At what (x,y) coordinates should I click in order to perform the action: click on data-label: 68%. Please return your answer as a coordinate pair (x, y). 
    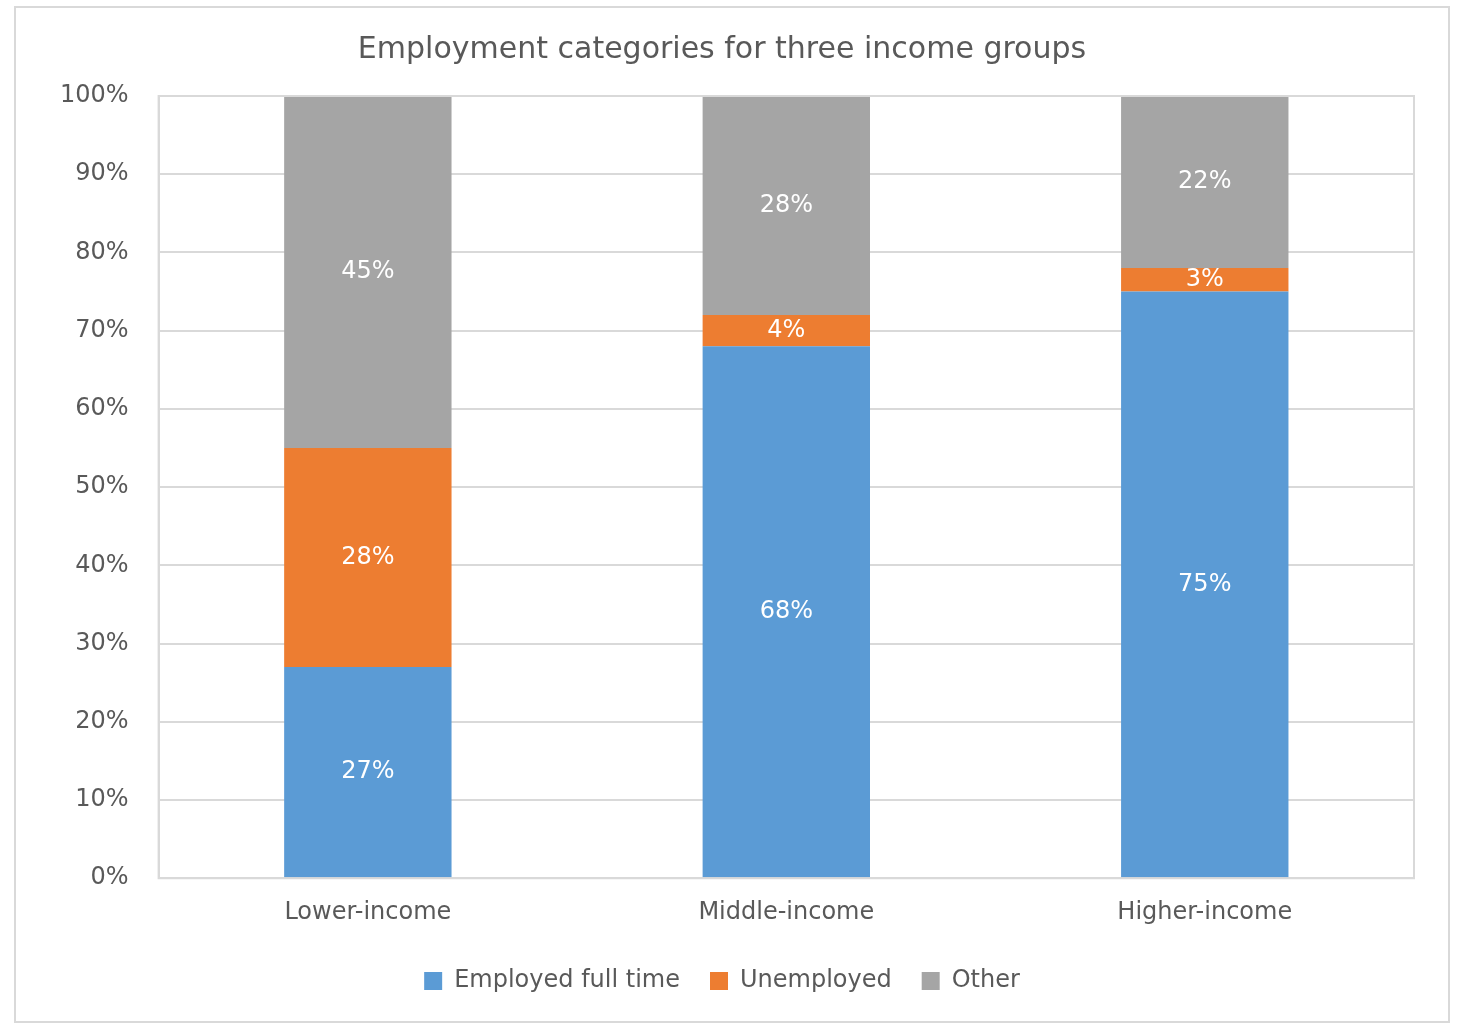
    Looking at the image, I should click on (786, 609).